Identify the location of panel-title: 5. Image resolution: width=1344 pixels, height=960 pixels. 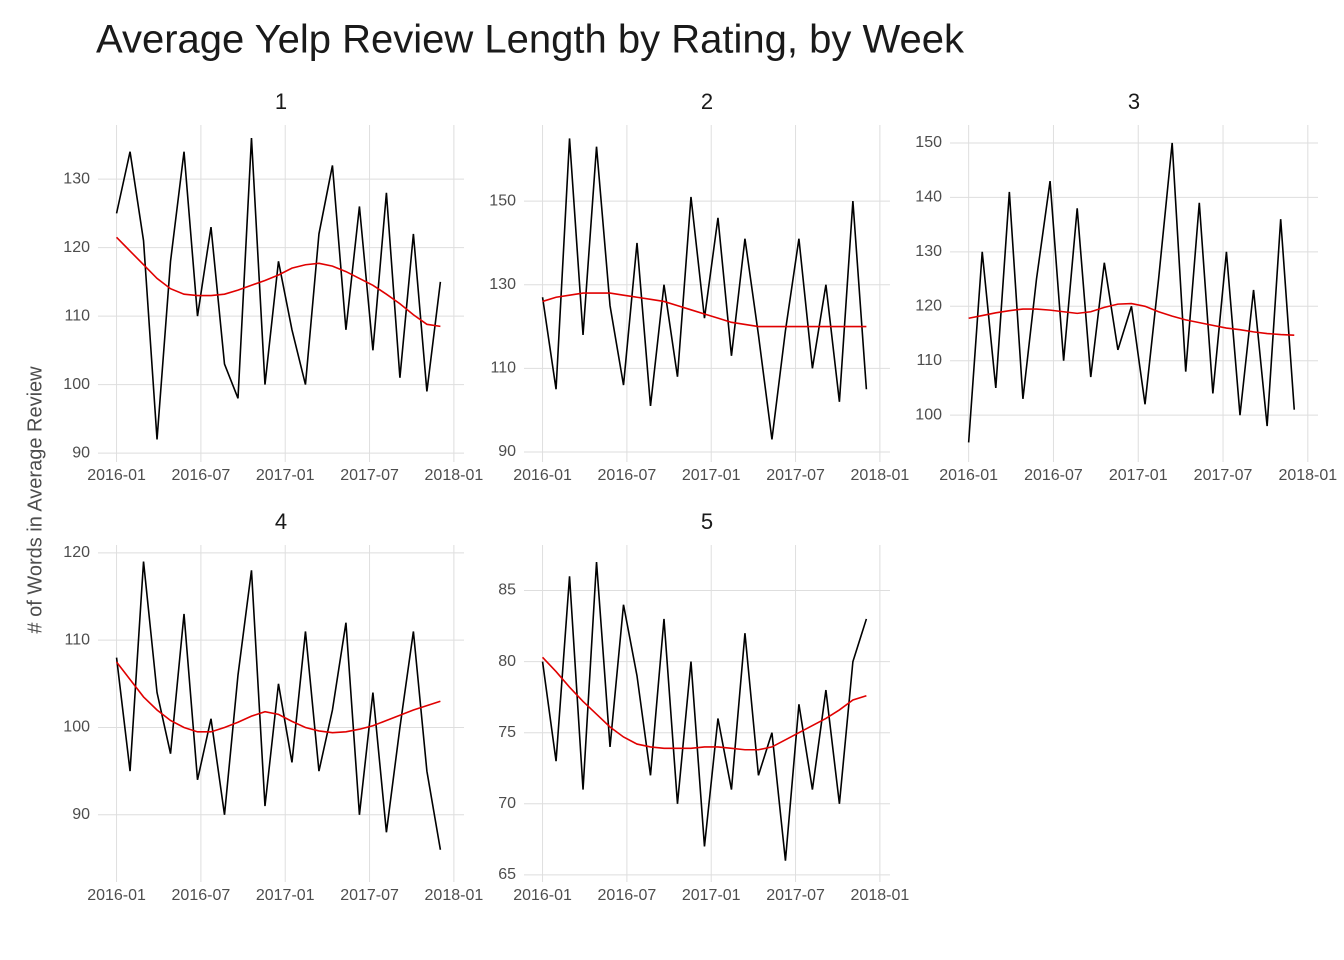
(707, 521).